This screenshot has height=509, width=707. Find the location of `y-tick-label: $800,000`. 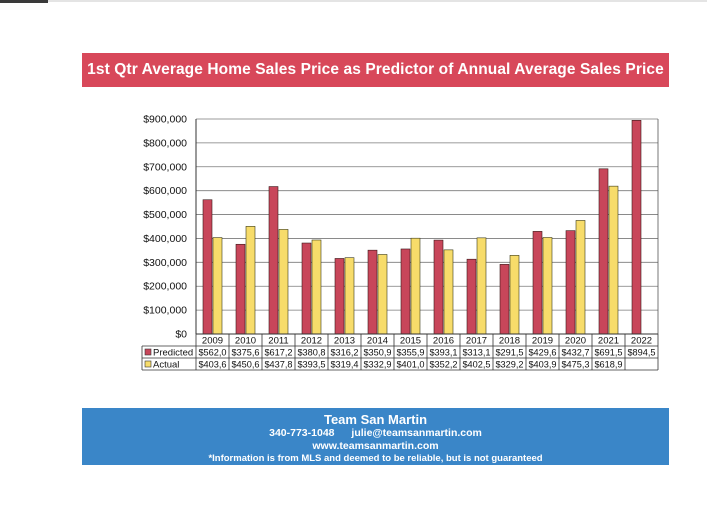

y-tick-label: $800,000 is located at coordinates (165, 143).